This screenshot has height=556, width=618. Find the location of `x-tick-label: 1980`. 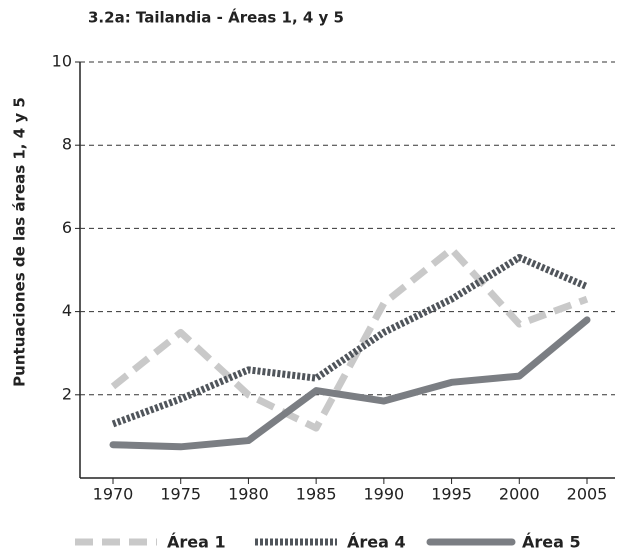

x-tick-label: 1980 is located at coordinates (248, 494).